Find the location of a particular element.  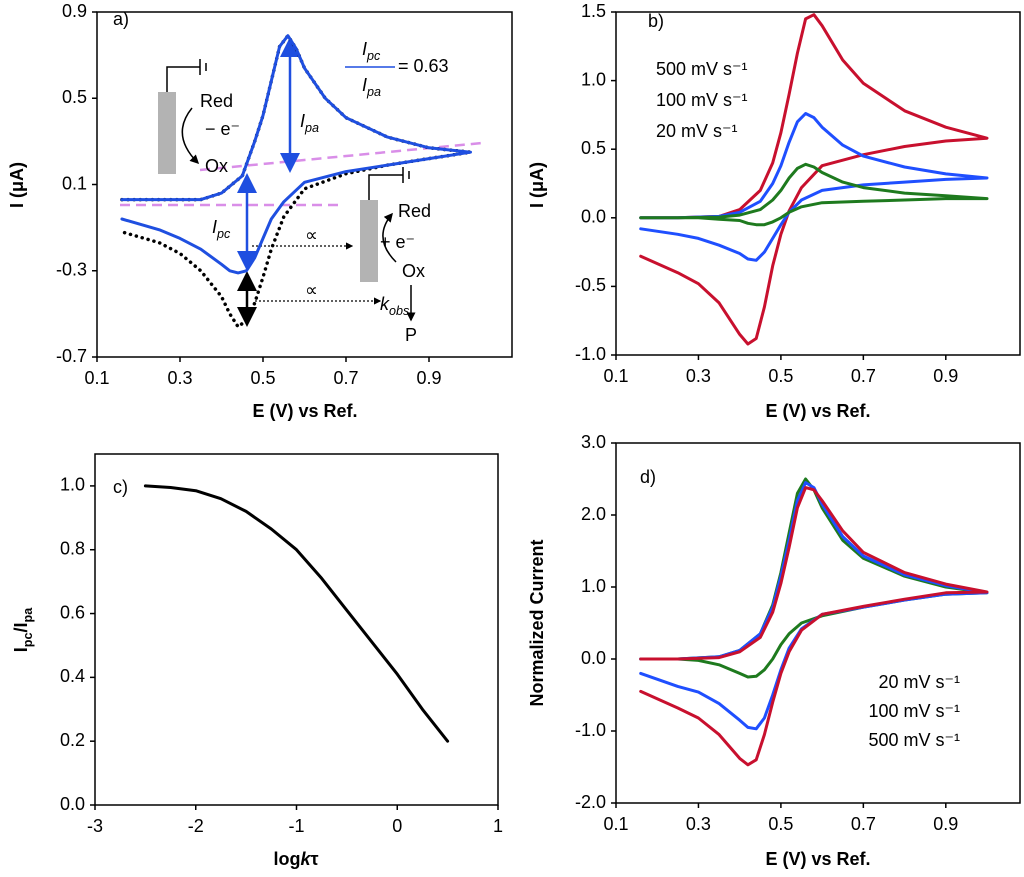

annotation-part: Ox is located at coordinates (413, 271).